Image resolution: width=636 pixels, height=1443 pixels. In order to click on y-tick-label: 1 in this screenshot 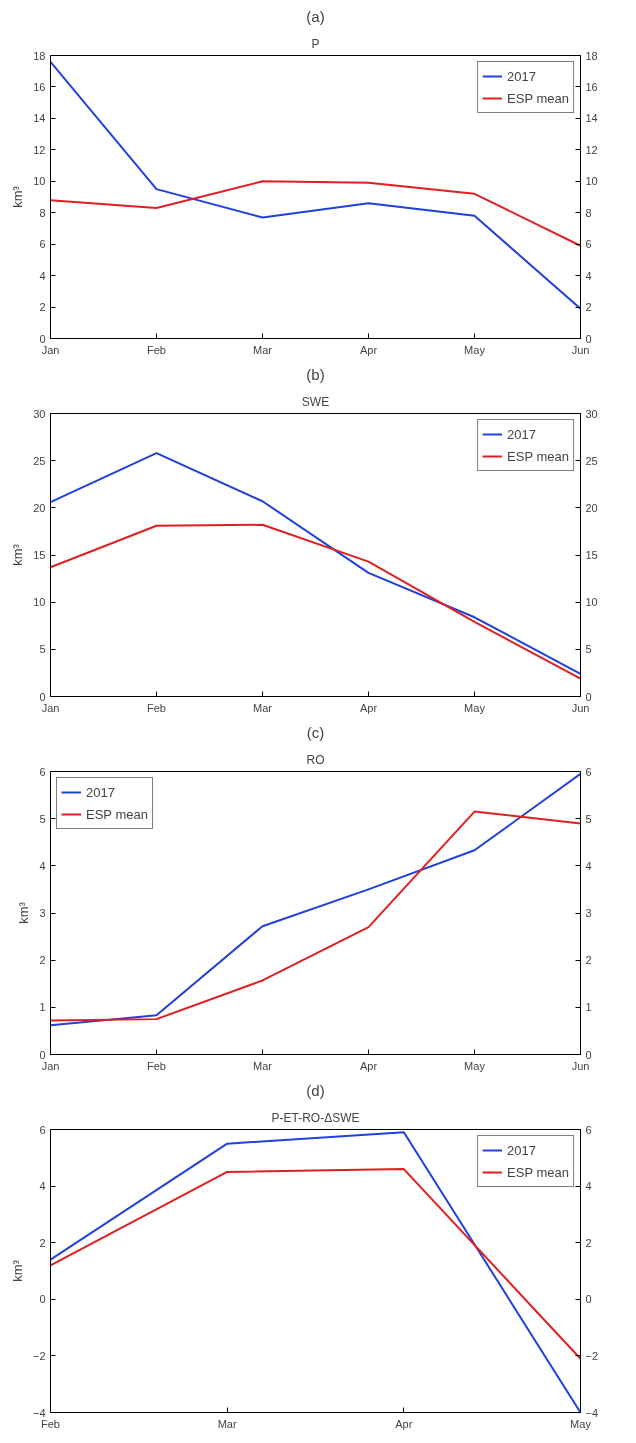, I will do `click(42, 1007)`.